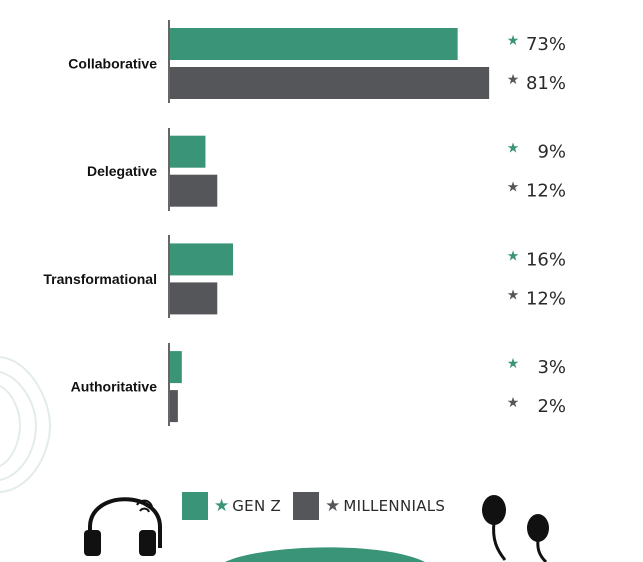  What do you see at coordinates (112, 64) in the screenshot?
I see `category-label-collaborative: Collaborative` at bounding box center [112, 64].